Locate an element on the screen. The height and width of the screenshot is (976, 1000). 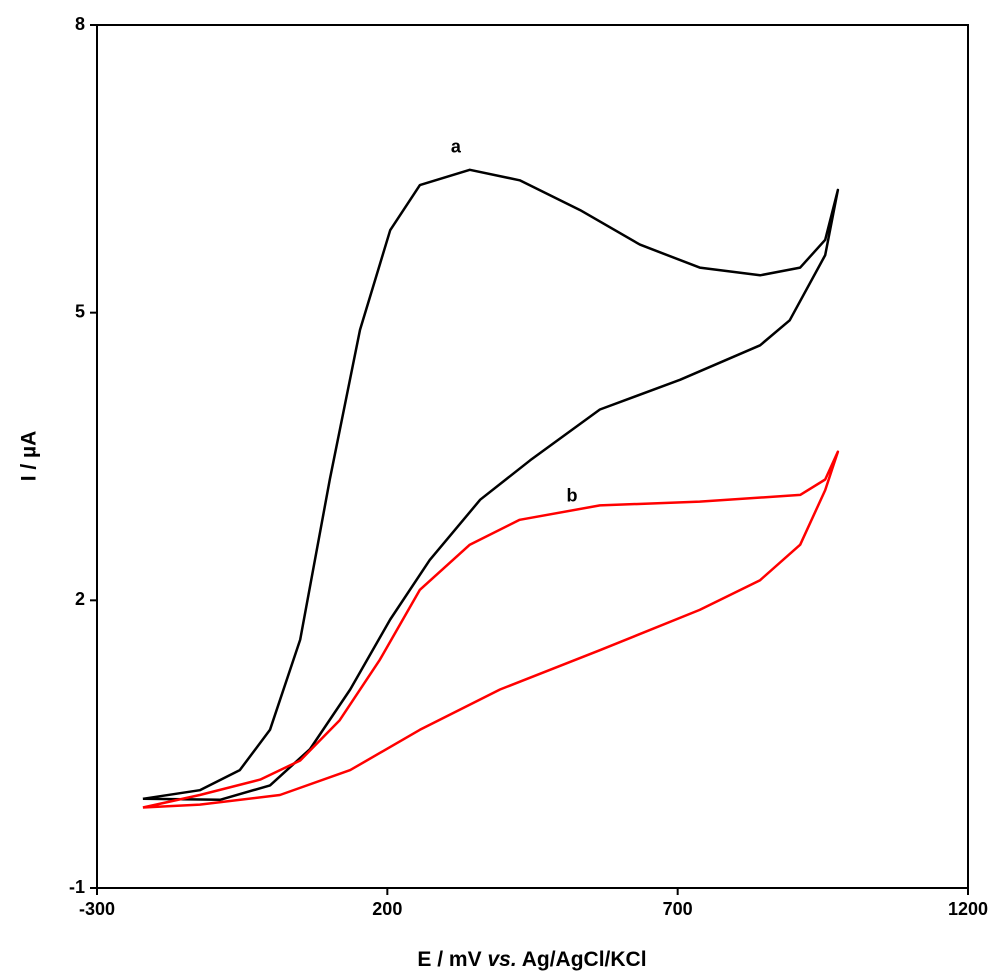
x-label-part: E / mV is located at coordinates (449, 959).